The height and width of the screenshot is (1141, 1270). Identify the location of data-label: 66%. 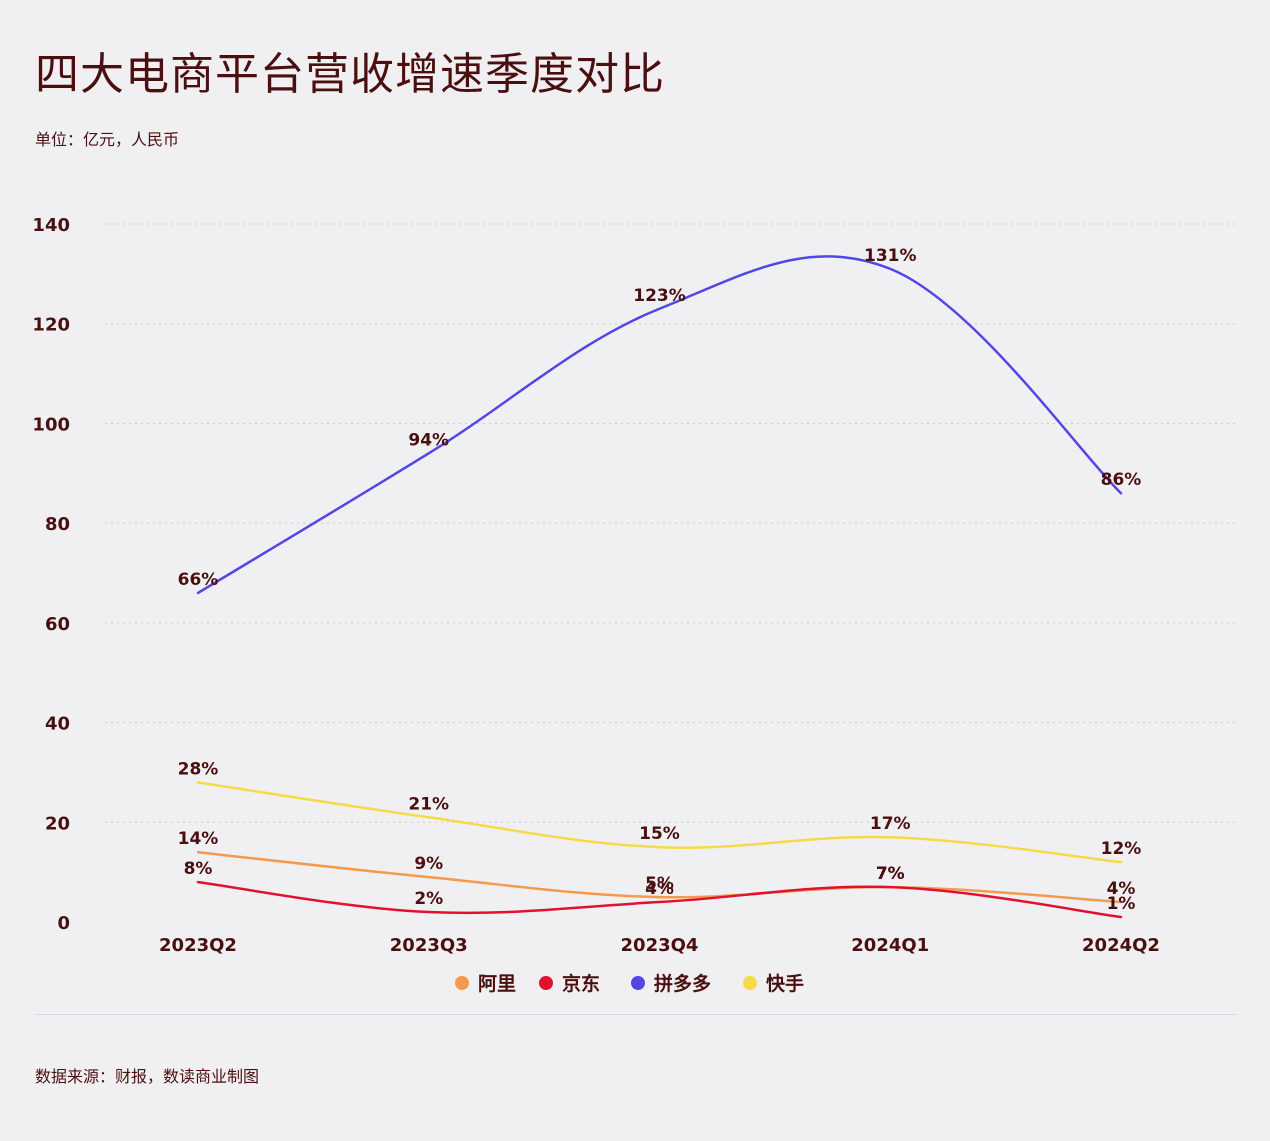
(198, 580).